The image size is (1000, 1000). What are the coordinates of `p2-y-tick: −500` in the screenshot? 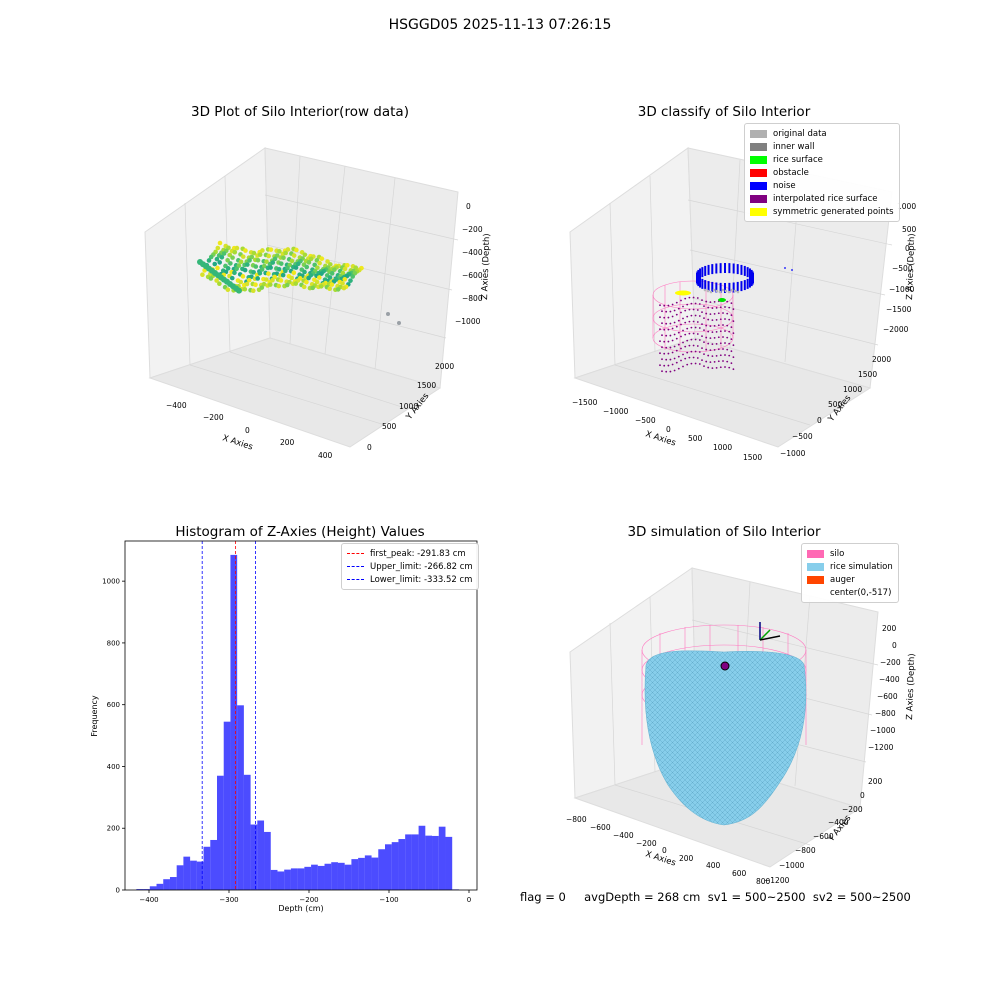 It's located at (802, 436).